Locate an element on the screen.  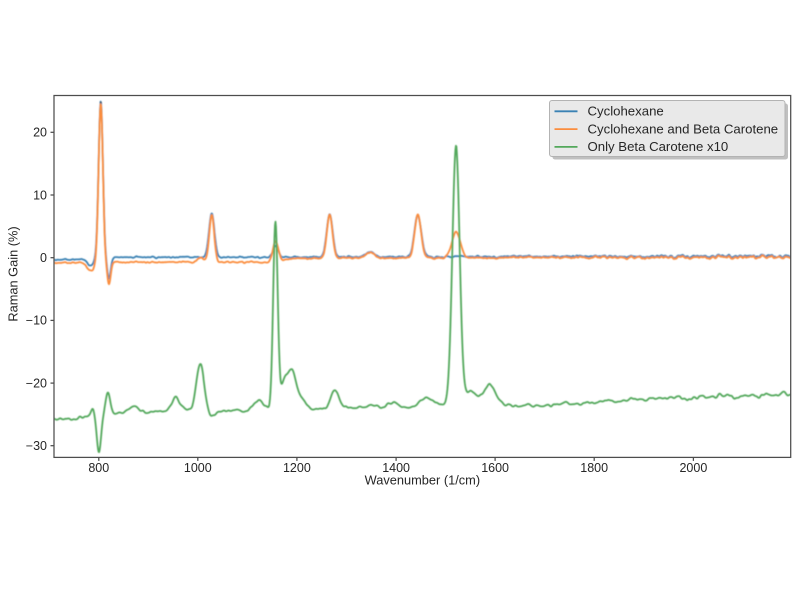
svg-text: 1400 is located at coordinates (396, 468).